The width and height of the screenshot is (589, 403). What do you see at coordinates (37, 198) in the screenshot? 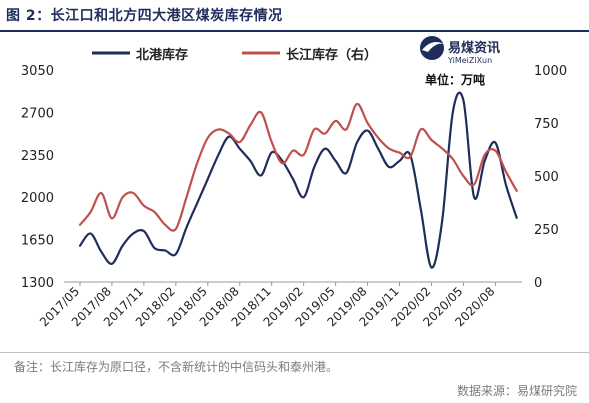
I see `left-tick-label: 2000` at bounding box center [37, 198].